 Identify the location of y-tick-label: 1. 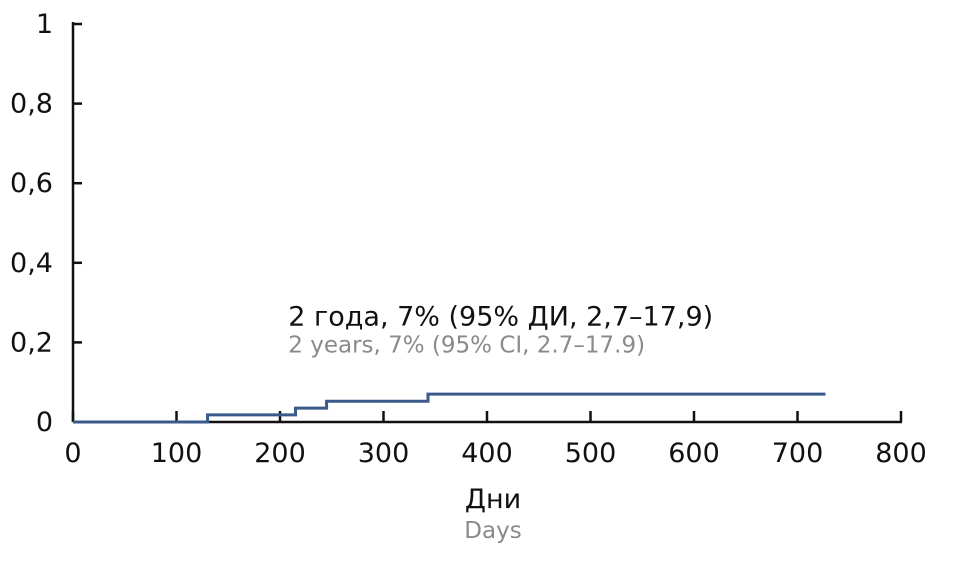
(44, 24).